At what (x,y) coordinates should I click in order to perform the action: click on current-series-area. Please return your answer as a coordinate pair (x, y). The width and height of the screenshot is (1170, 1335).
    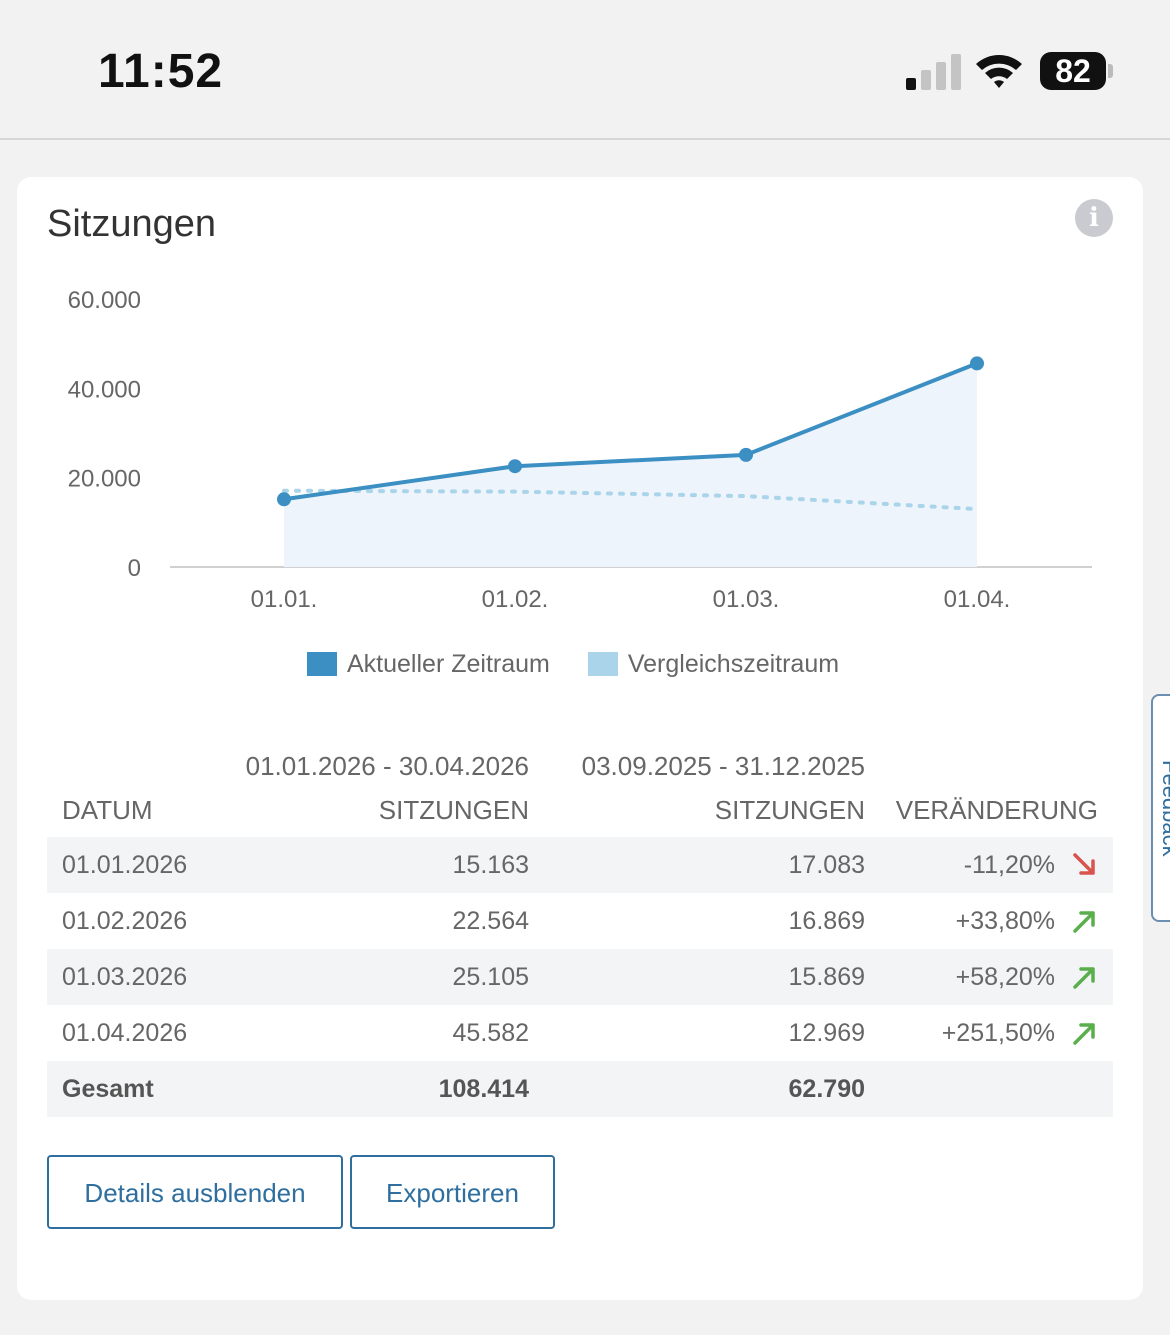
    Looking at the image, I should click on (630, 465).